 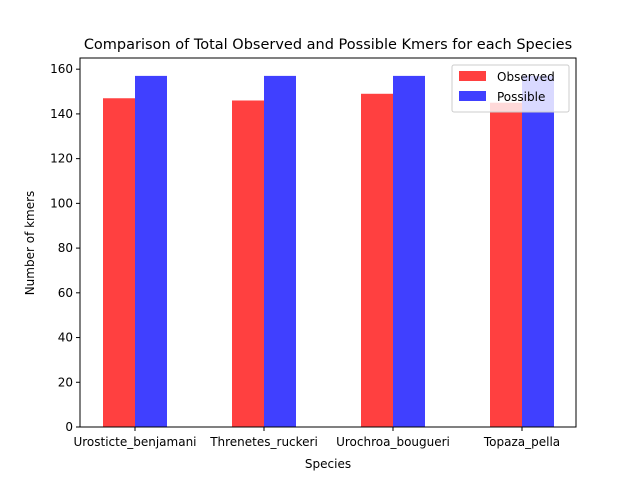 I want to click on x-tick-label: Urochroa_bougueri, so click(x=393, y=442).